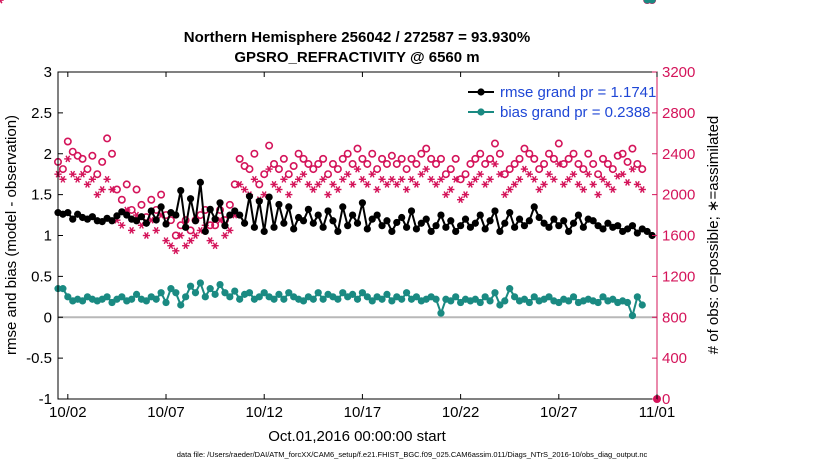  What do you see at coordinates (461, 412) in the screenshot?
I see `x-tick-label: 10/22` at bounding box center [461, 412].